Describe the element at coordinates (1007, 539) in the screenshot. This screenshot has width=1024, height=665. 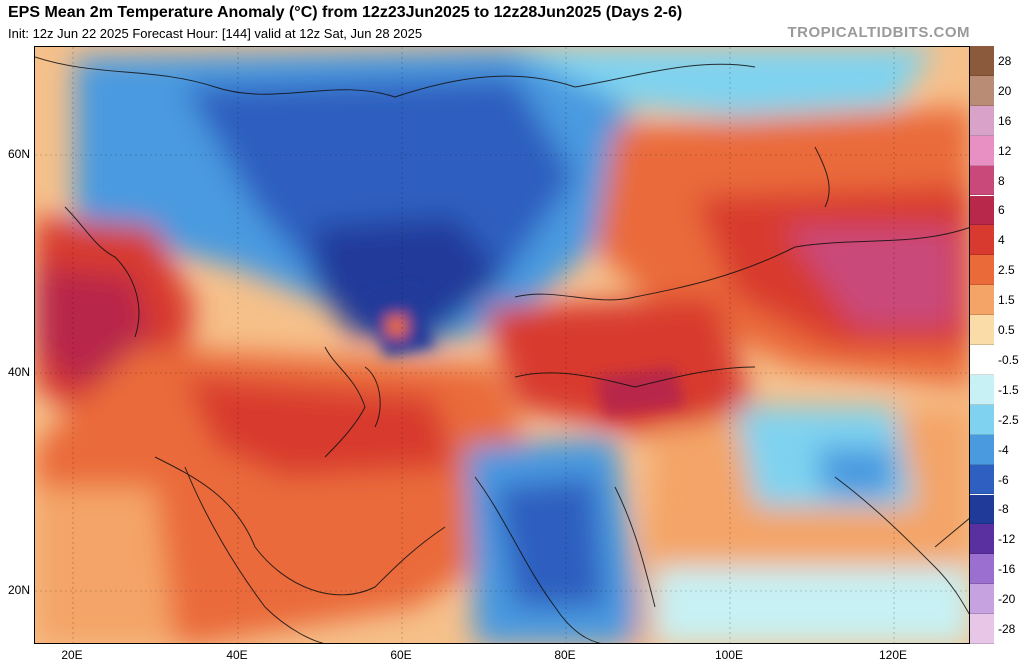
I see `colorbar-label: -12` at that location.